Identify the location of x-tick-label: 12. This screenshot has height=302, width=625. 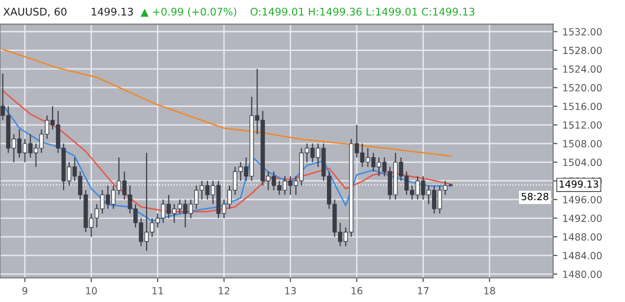
(224, 290).